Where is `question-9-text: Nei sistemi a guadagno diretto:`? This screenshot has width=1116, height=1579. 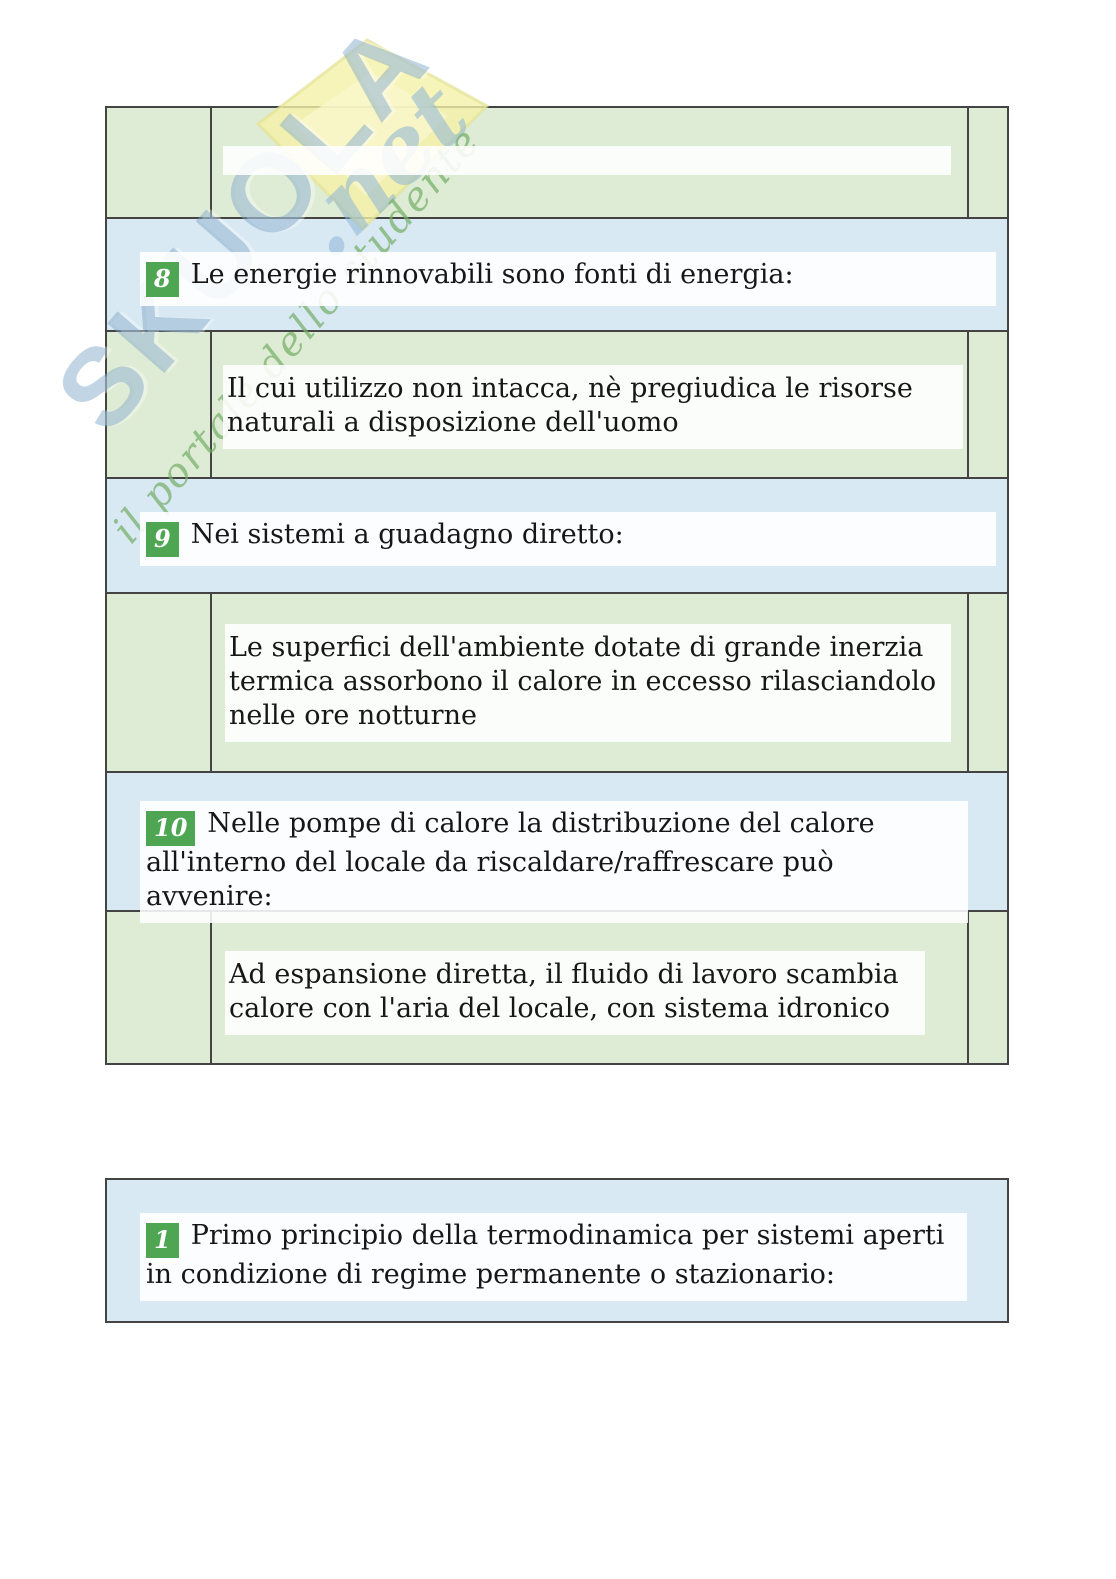 question-9-text: Nei sistemi a guadagno diretto: is located at coordinates (407, 534).